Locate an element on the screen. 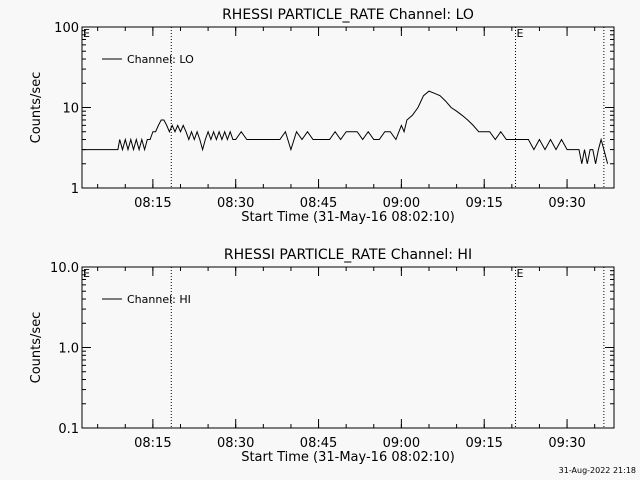 The height and width of the screenshot is (480, 640). legend-label: Channel: LO is located at coordinates (160, 59).